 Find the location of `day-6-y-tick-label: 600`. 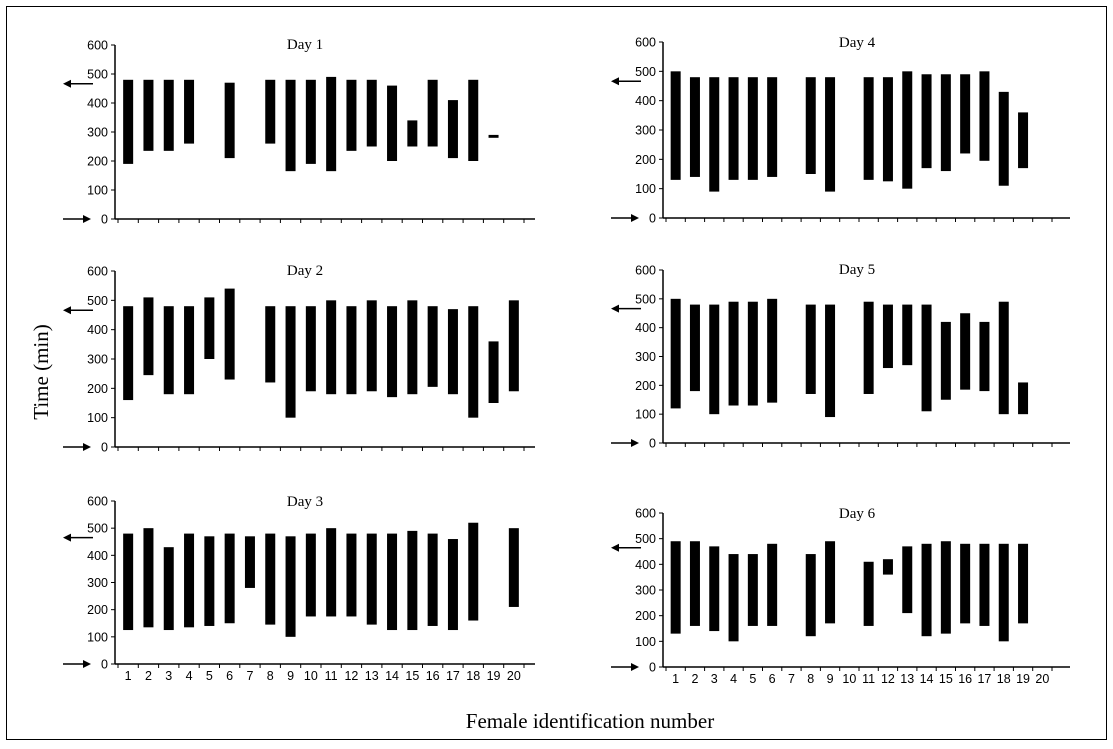

day-6-y-tick-label: 600 is located at coordinates (645, 514).